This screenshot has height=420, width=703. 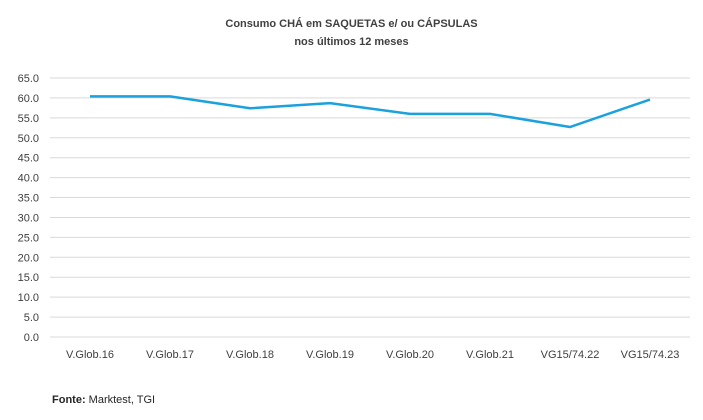 I want to click on series-line, so click(x=370, y=112).